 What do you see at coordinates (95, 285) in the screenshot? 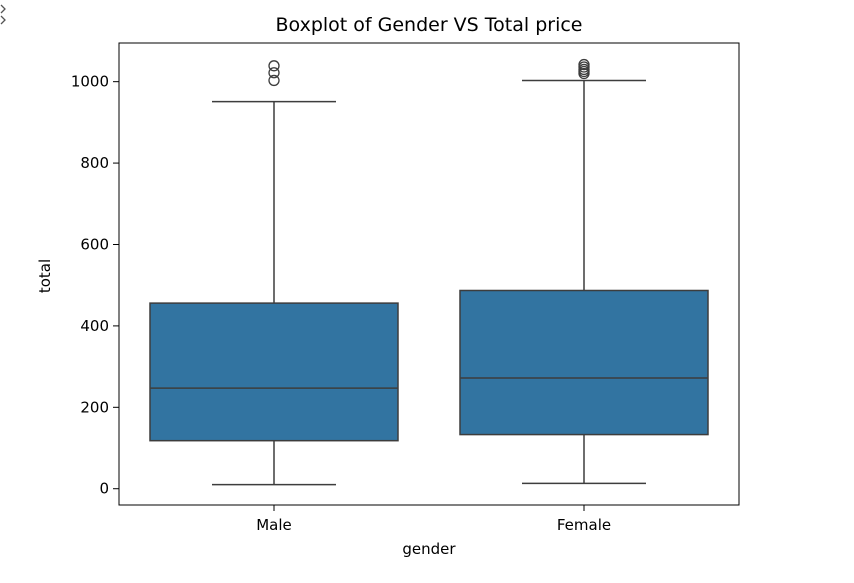
I see `y-axis: 0 200 400 600 800 1000` at bounding box center [95, 285].